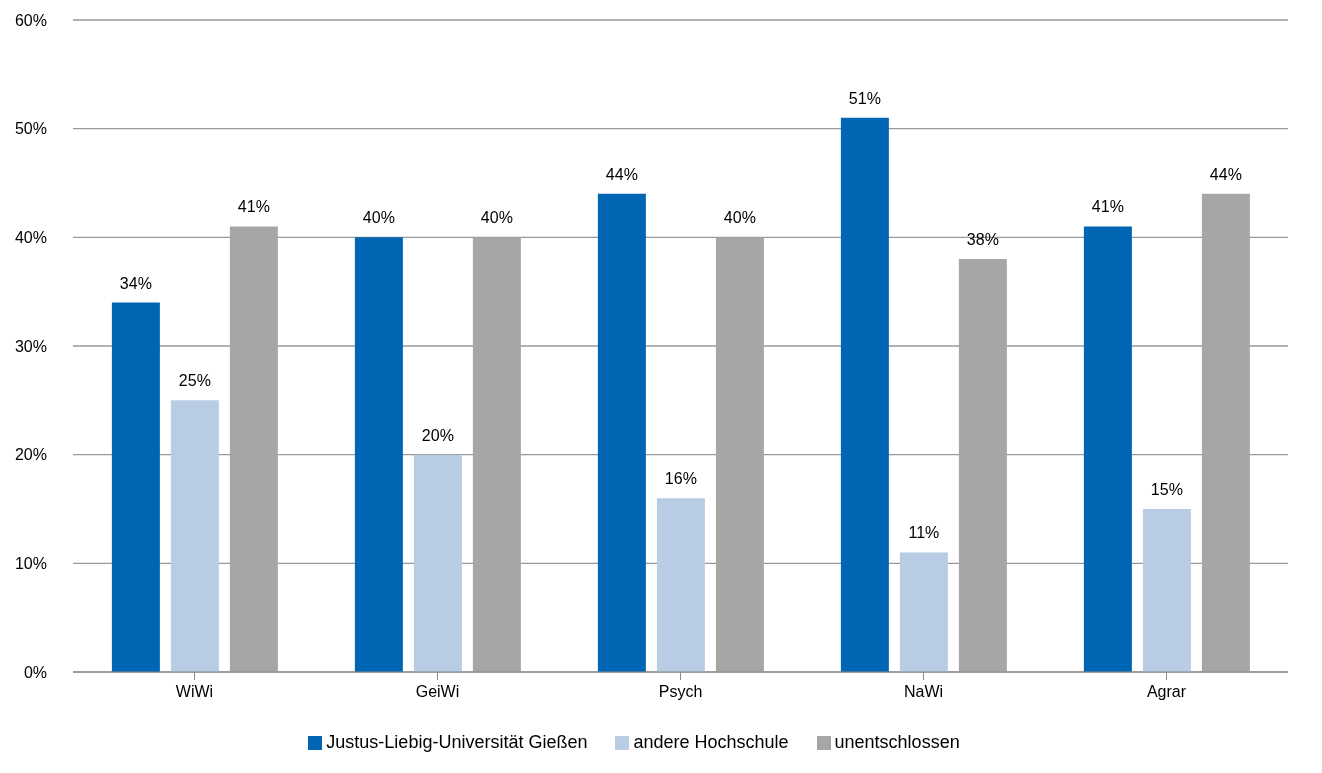 The width and height of the screenshot is (1322, 773). What do you see at coordinates (30, 346) in the screenshot?
I see `y-tick-label: 30%` at bounding box center [30, 346].